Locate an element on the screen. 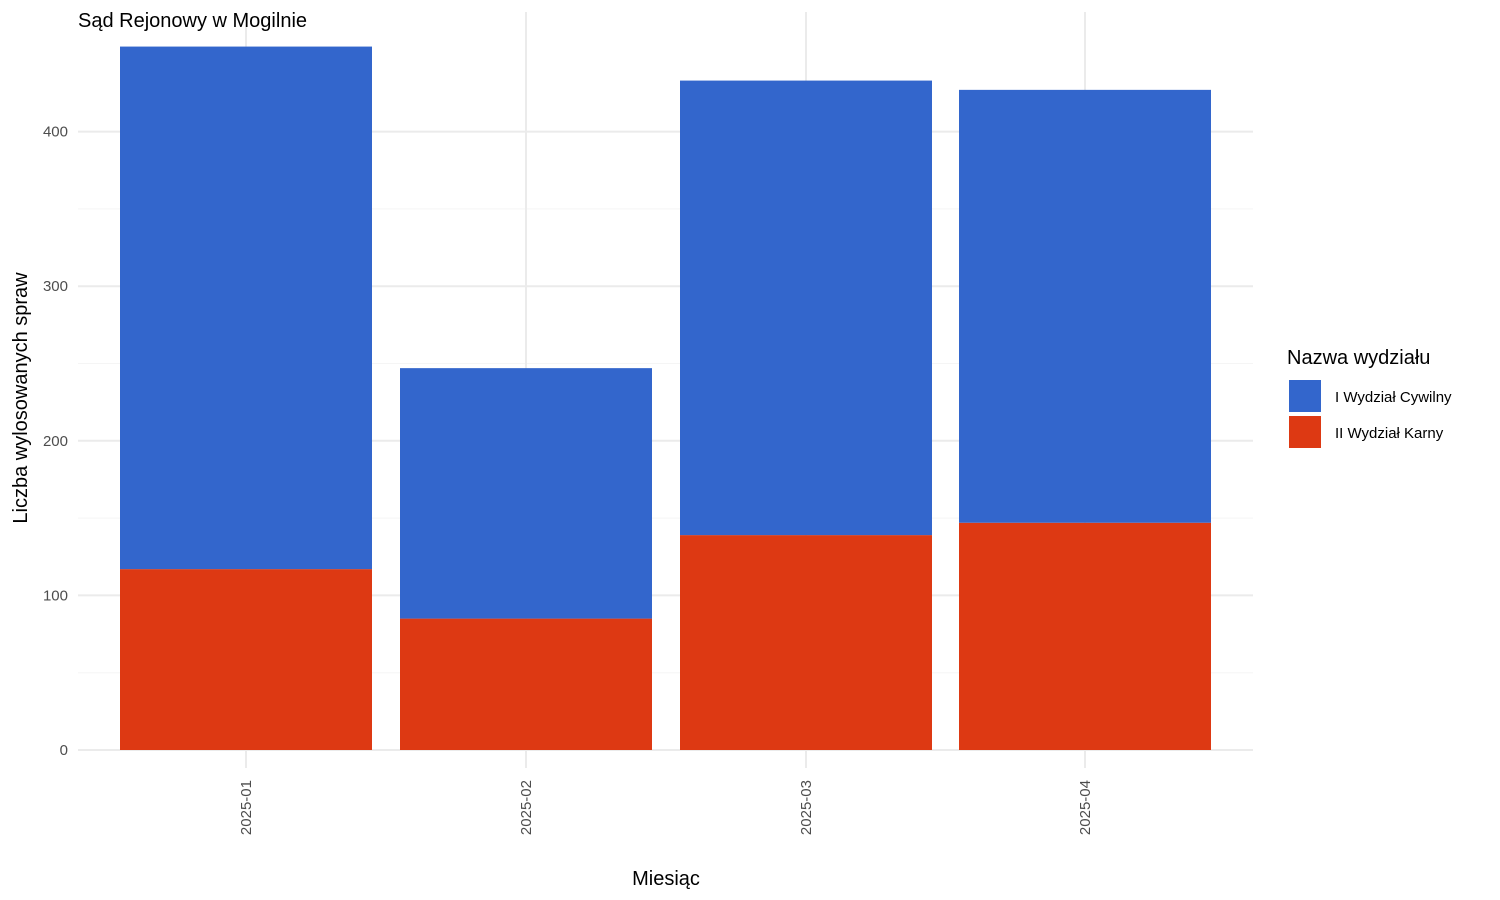 The height and width of the screenshot is (900, 1500). y-tick-label: 0 is located at coordinates (64, 750).